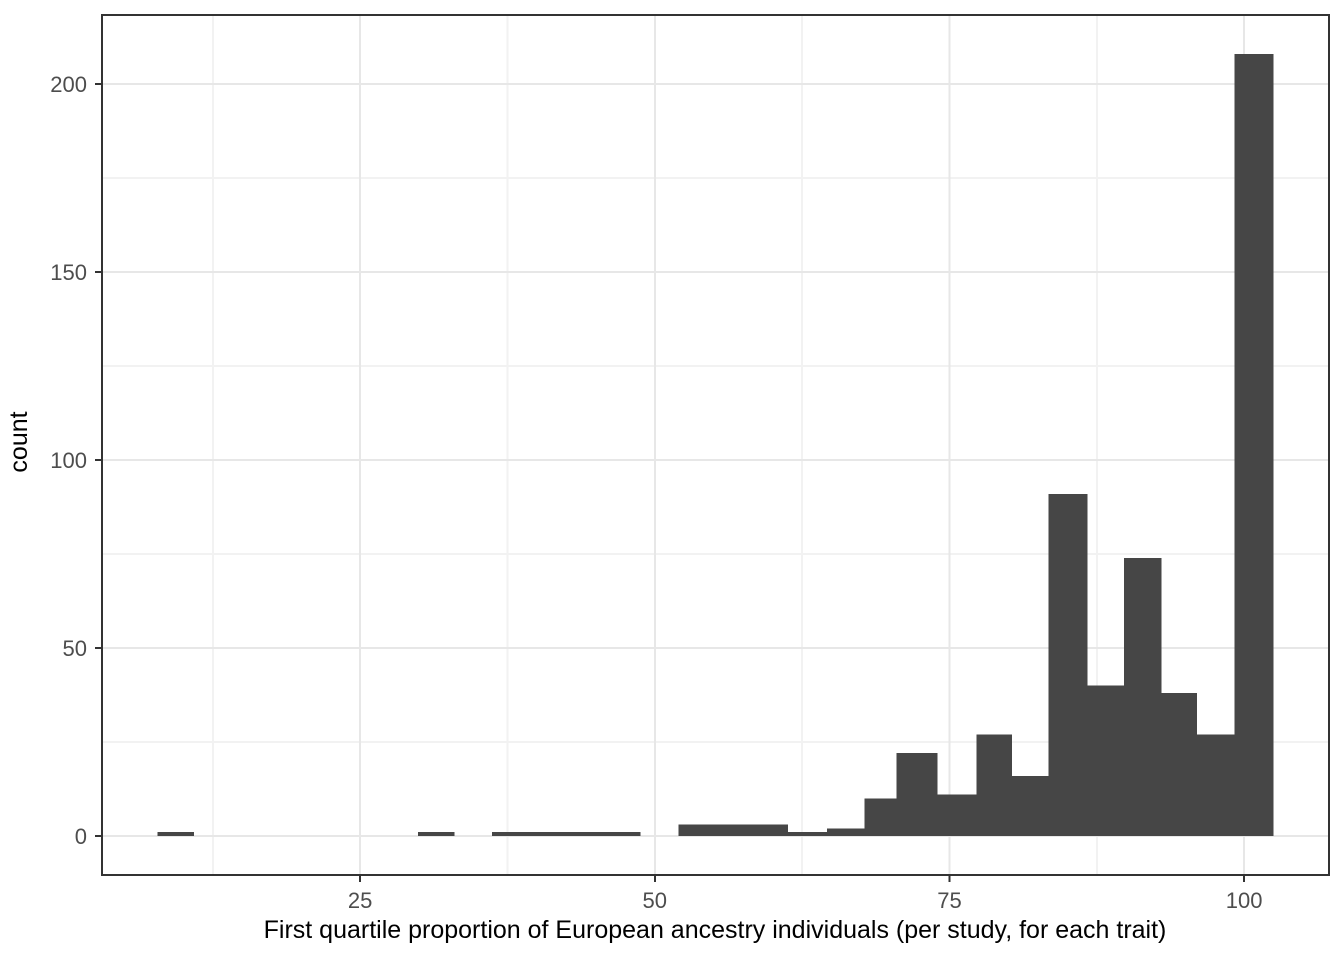 The image size is (1344, 960). What do you see at coordinates (19, 441) in the screenshot?
I see `y-axis-title: count` at bounding box center [19, 441].